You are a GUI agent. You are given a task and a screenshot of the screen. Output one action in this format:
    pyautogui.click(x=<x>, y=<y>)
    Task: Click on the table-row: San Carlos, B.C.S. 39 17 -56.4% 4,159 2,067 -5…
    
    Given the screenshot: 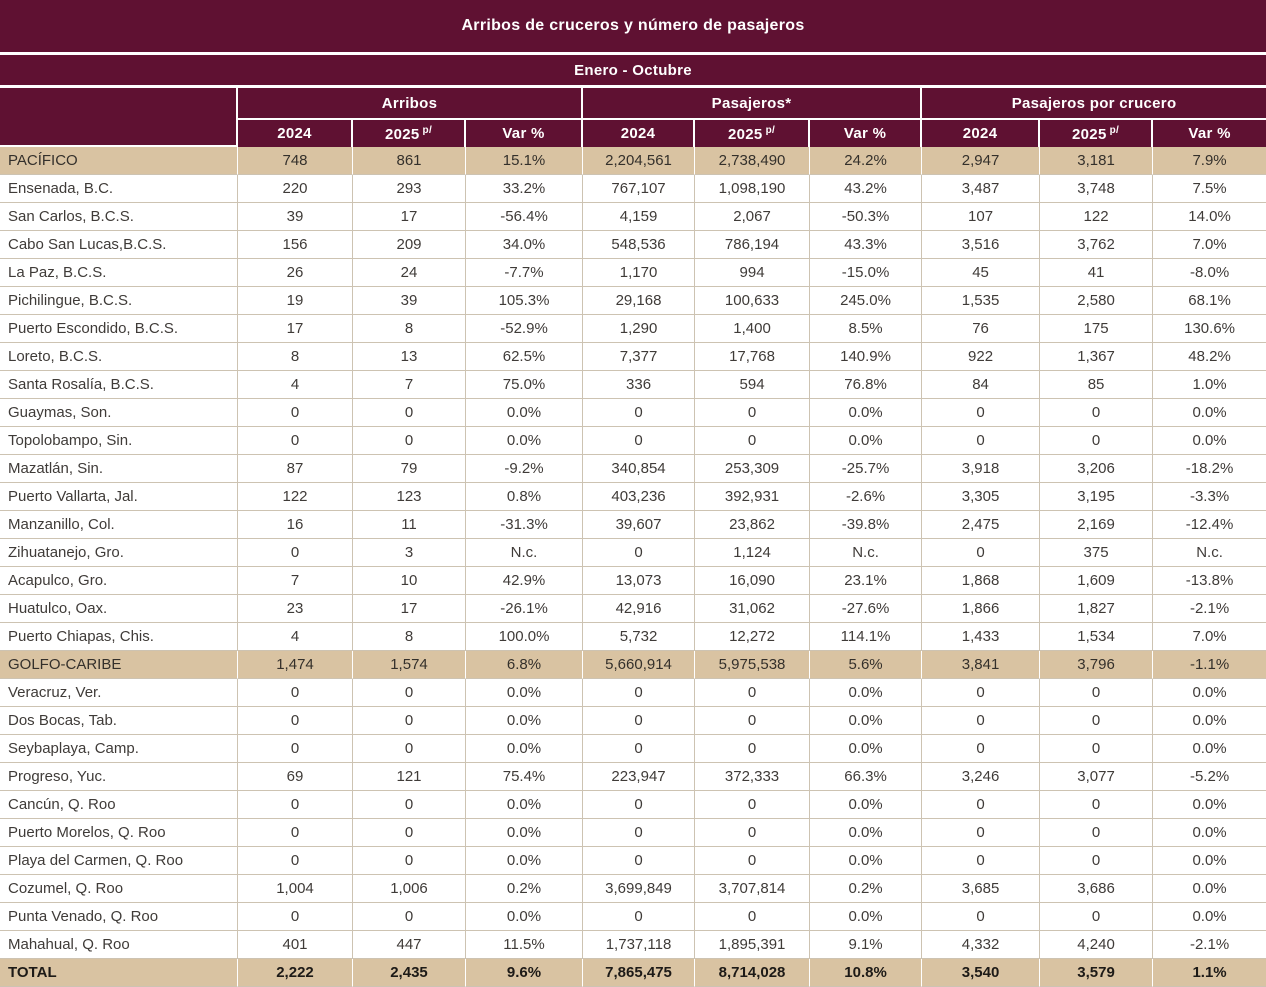 What is the action you would take?
    pyautogui.click(x=633, y=217)
    